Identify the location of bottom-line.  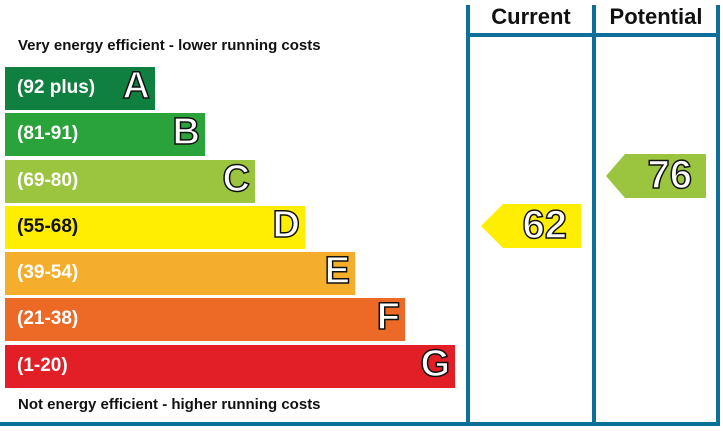
(360, 424).